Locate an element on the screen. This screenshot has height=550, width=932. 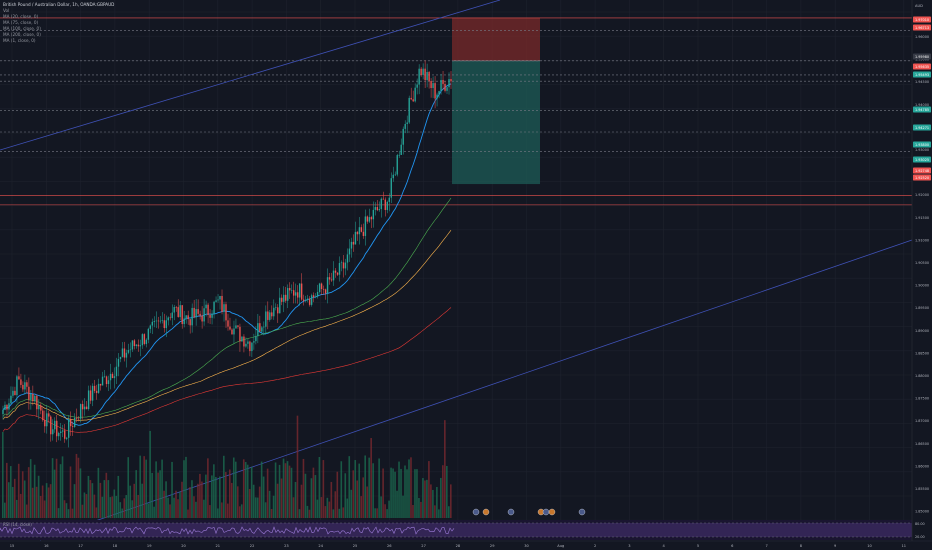
ma200-label: MA (200, close, 0) is located at coordinates (22, 34).